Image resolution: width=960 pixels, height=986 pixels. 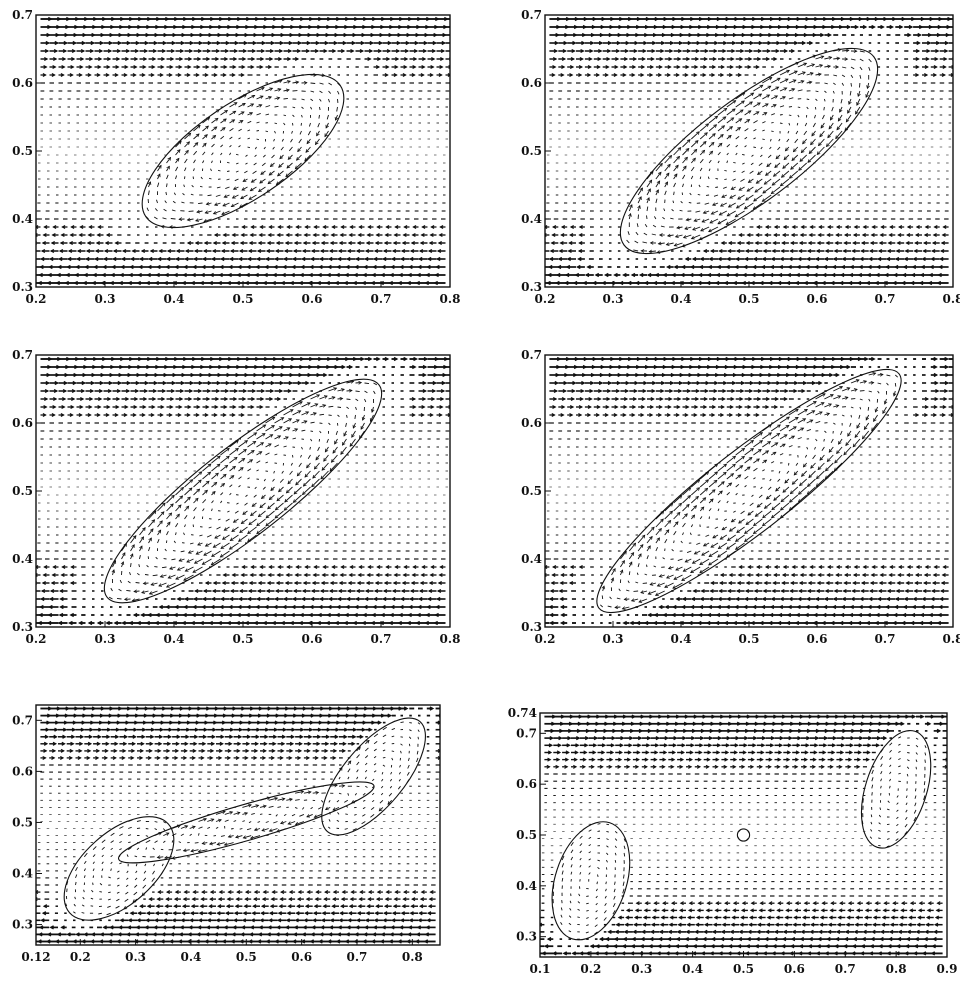 I want to click on x-tick-label: 0.7, so click(x=381, y=299).